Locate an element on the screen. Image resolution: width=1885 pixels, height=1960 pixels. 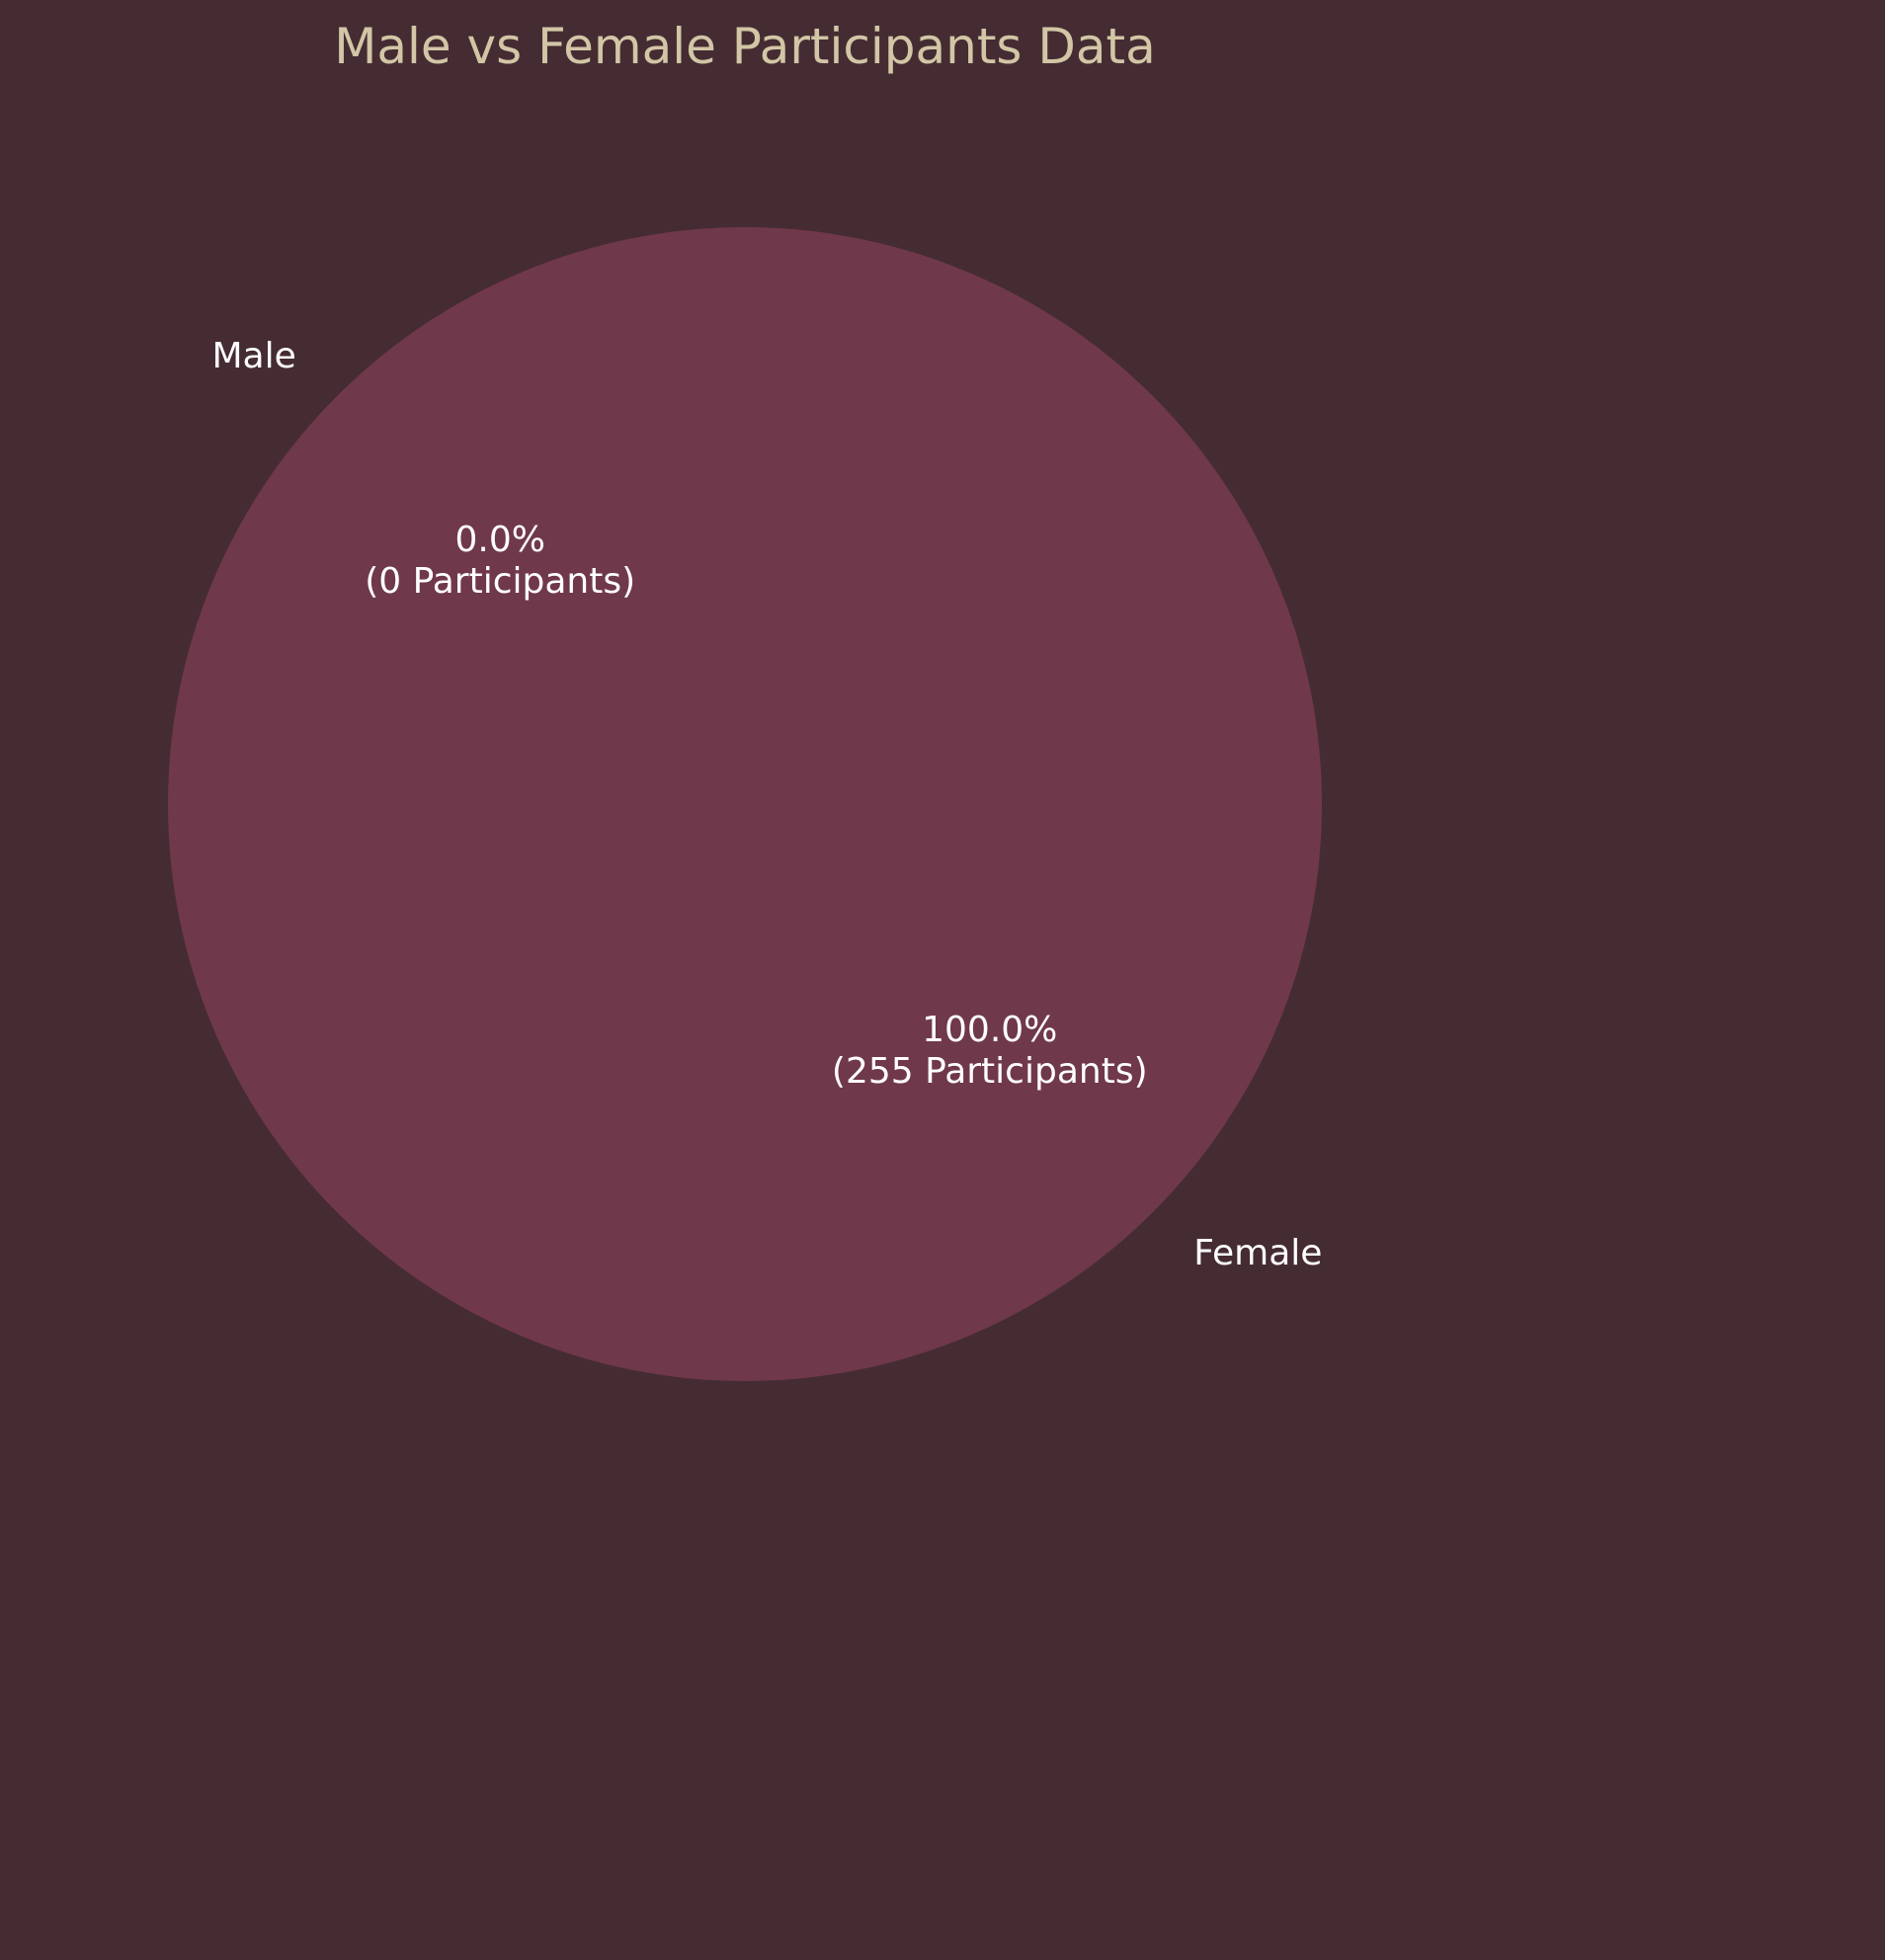
slice-label-male: Male is located at coordinates (253, 356).